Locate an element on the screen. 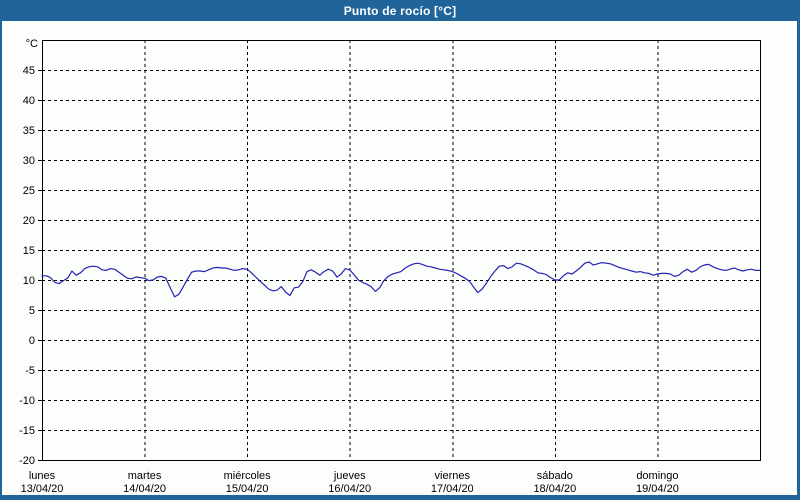  y-axis-unit-label: °C is located at coordinates (32, 44).